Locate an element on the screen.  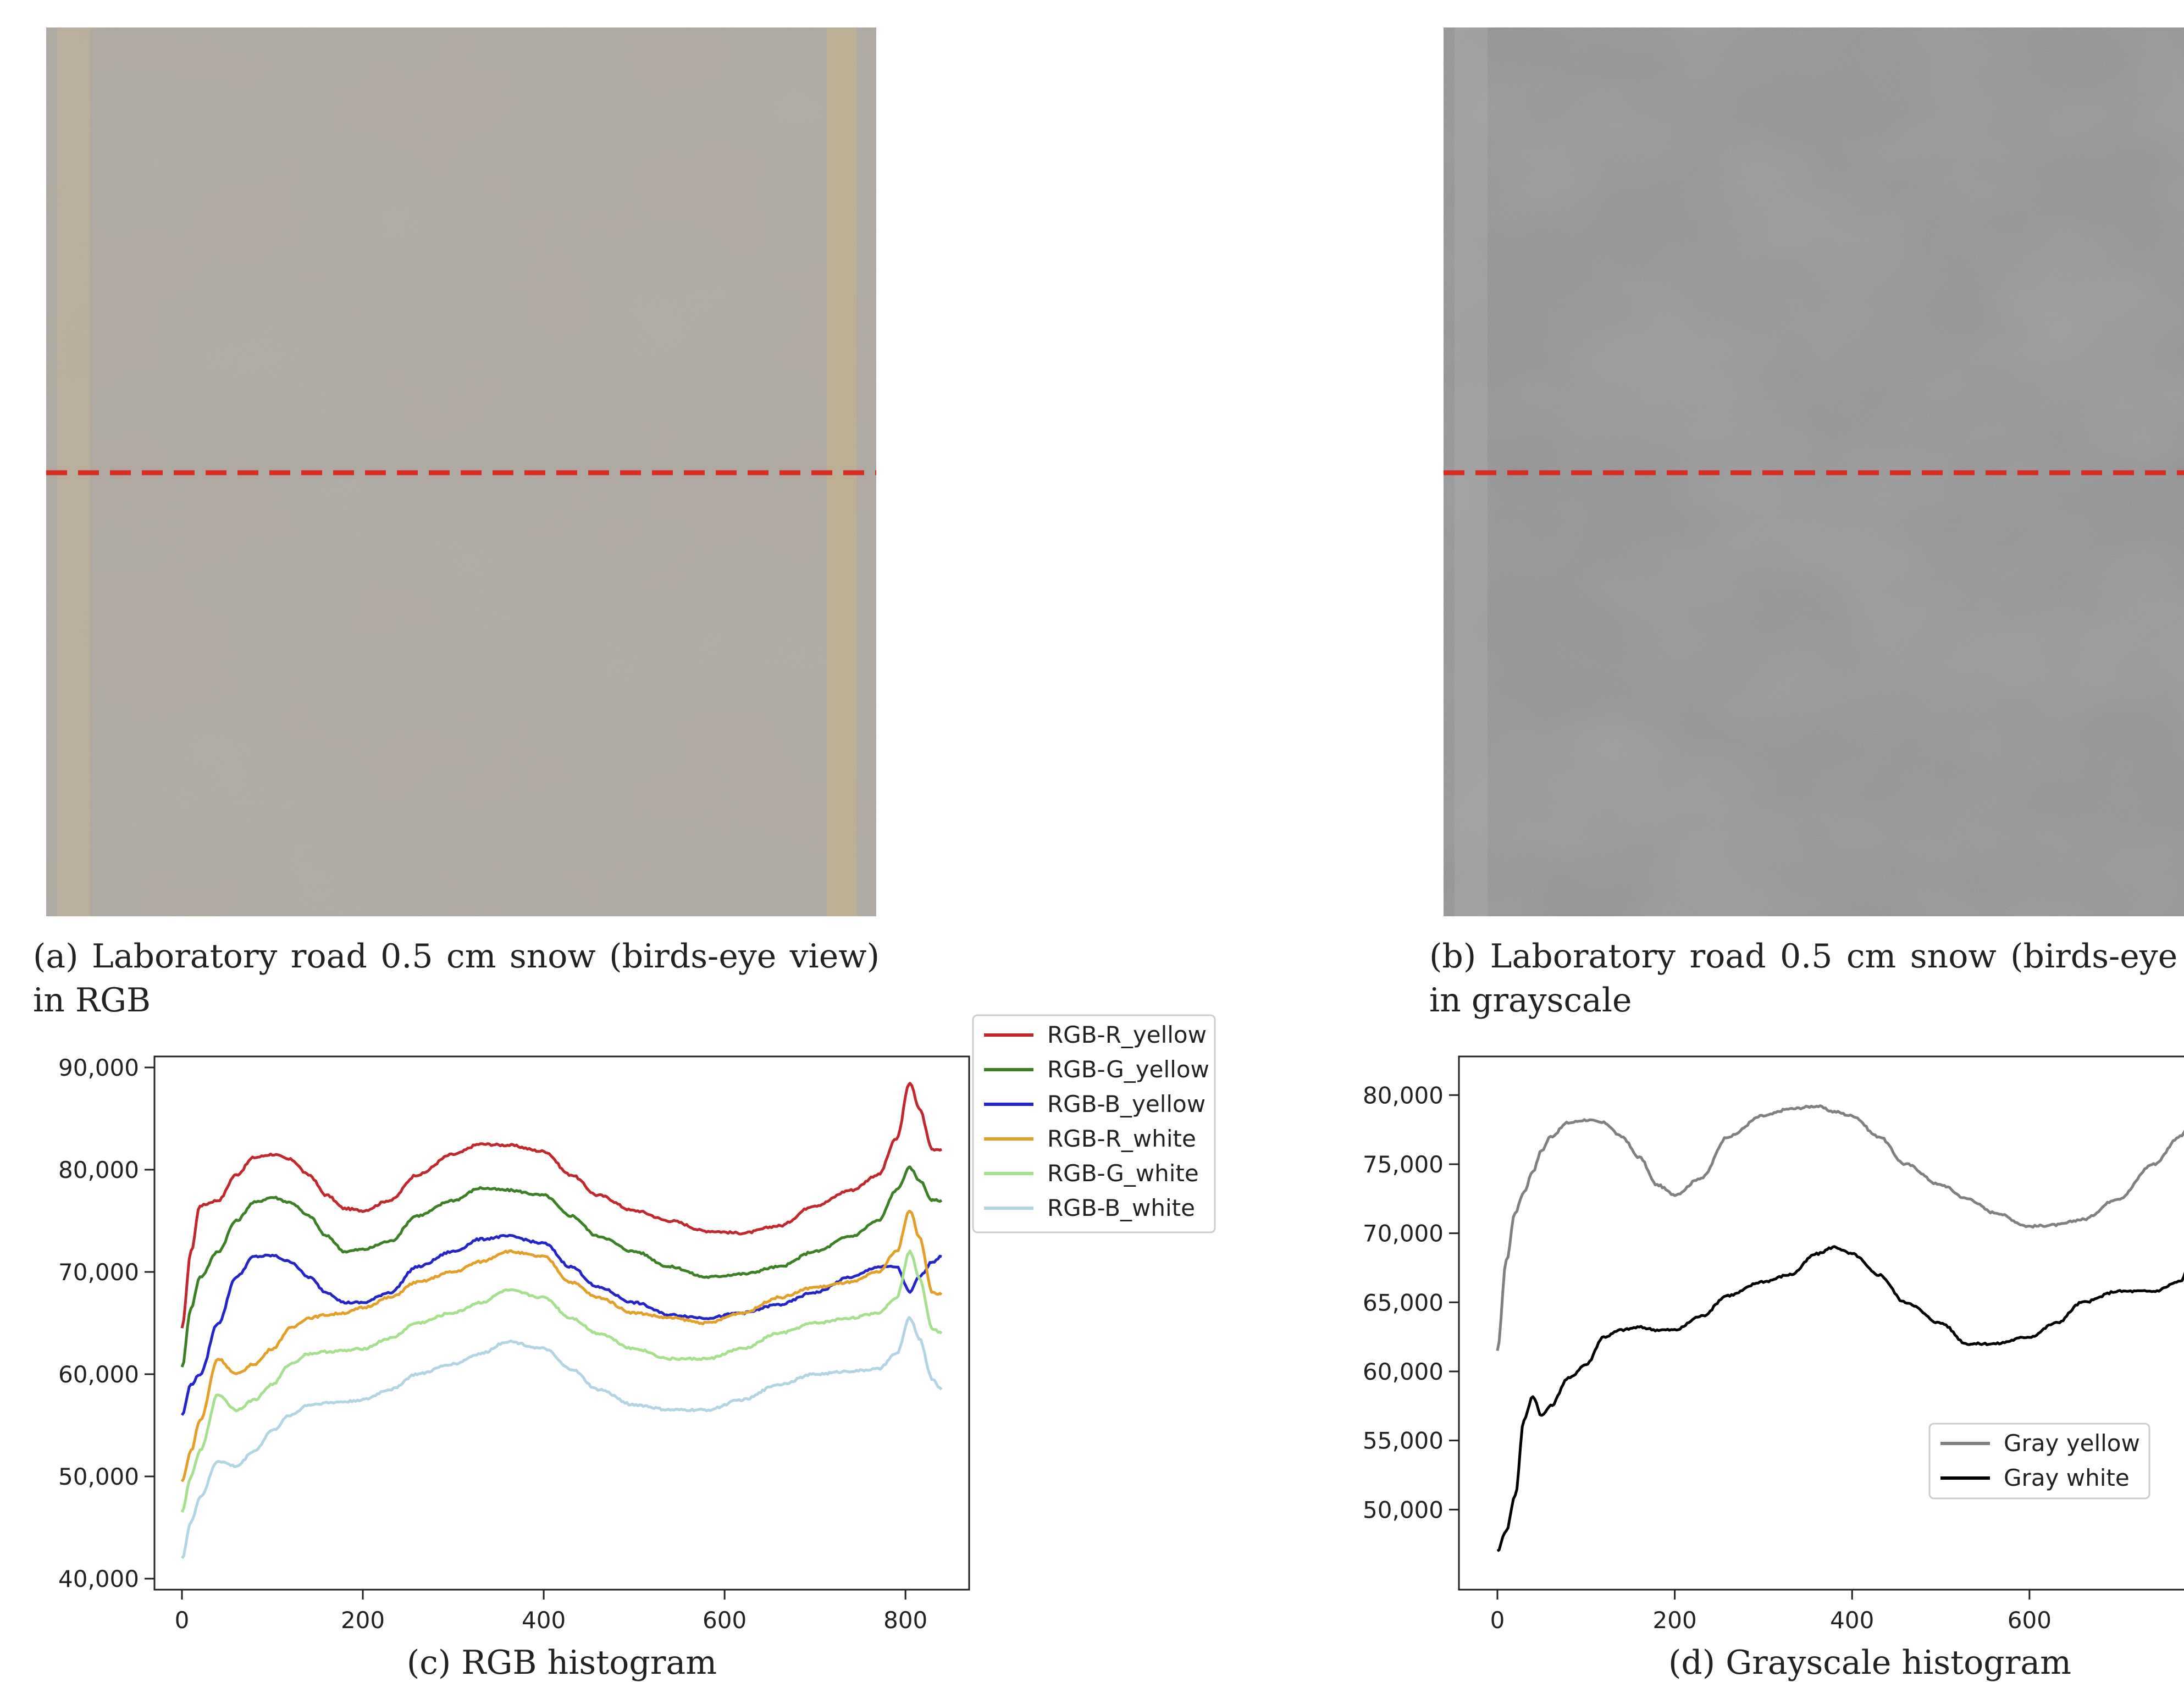
series-line-rgb-g-yellow is located at coordinates (561, 1266).